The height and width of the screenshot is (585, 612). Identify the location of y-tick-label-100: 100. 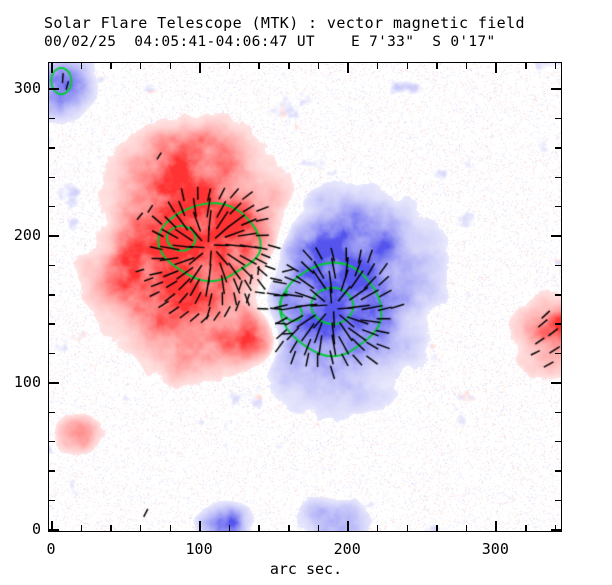
(27, 382).